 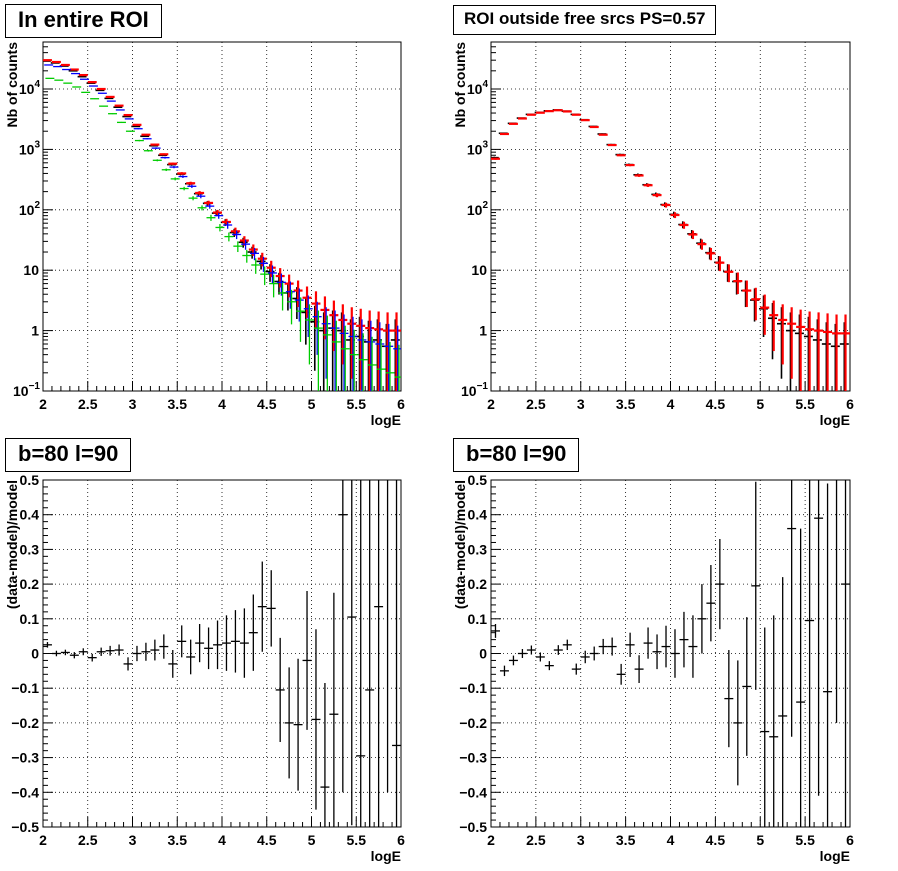 What do you see at coordinates (83, 21) in the screenshot?
I see `panel1-title: In entire ROI` at bounding box center [83, 21].